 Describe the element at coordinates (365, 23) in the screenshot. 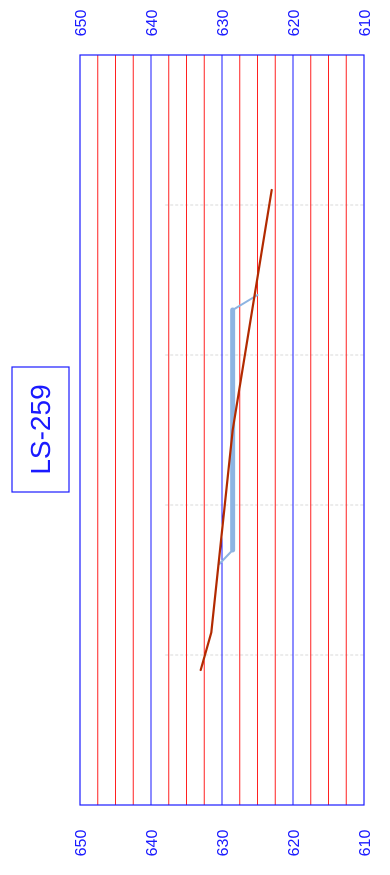

I see `top-tick-label: 610` at that location.